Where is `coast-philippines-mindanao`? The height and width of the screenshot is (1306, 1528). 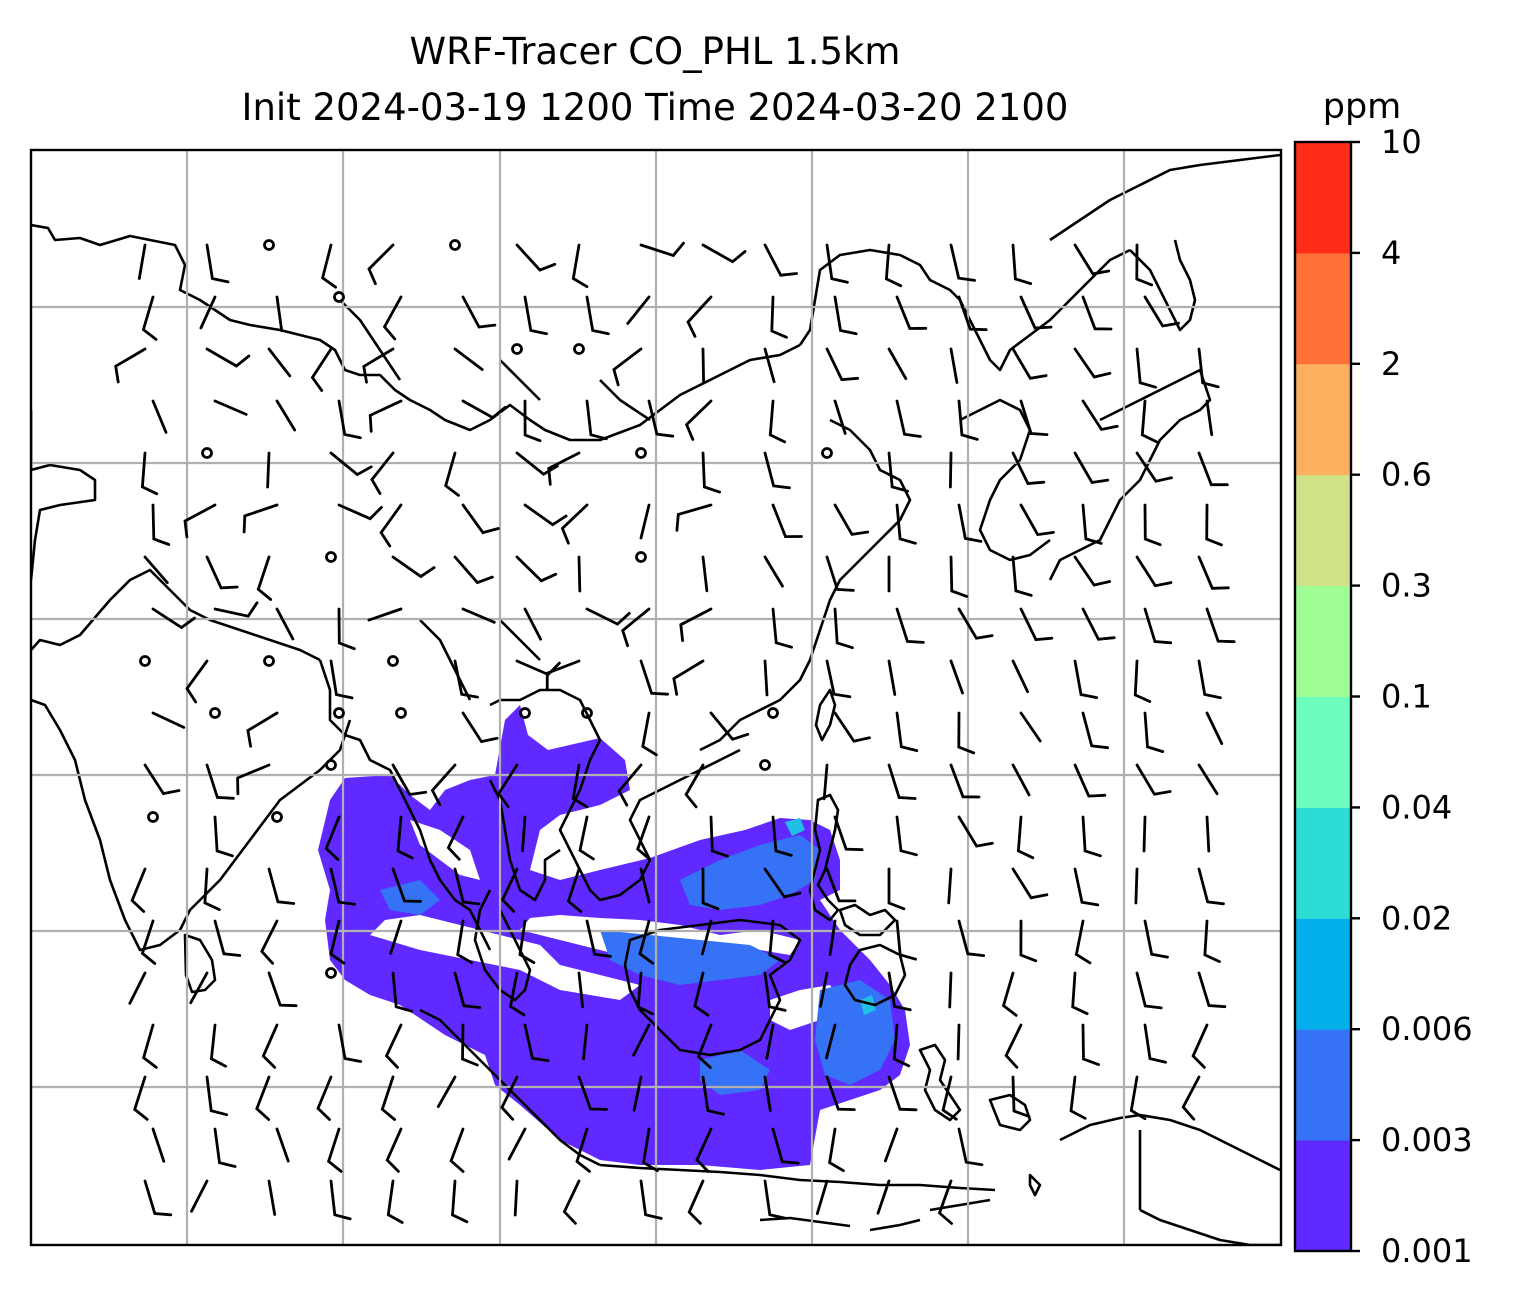 coast-philippines-mindanao is located at coordinates (875, 975).